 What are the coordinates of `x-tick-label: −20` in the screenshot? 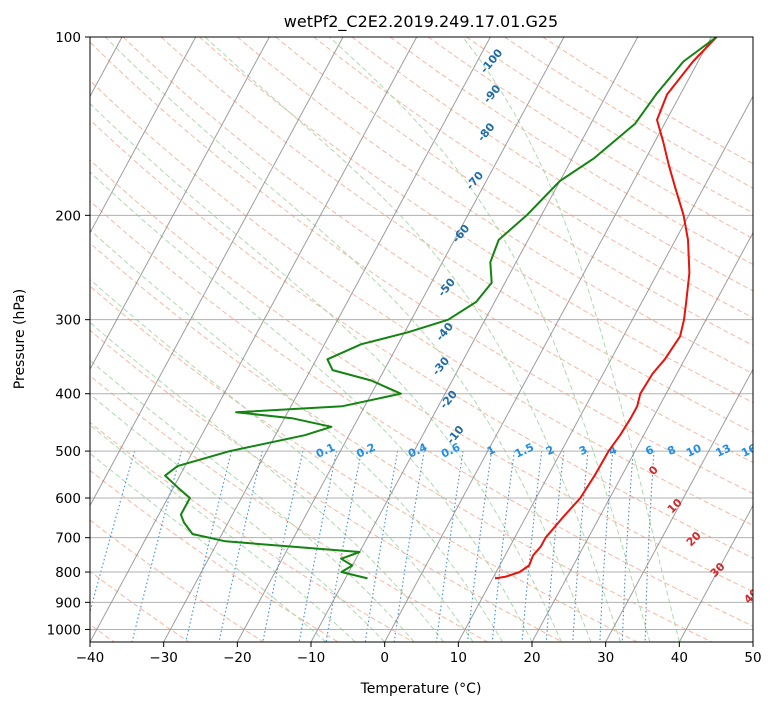 It's located at (237, 658).